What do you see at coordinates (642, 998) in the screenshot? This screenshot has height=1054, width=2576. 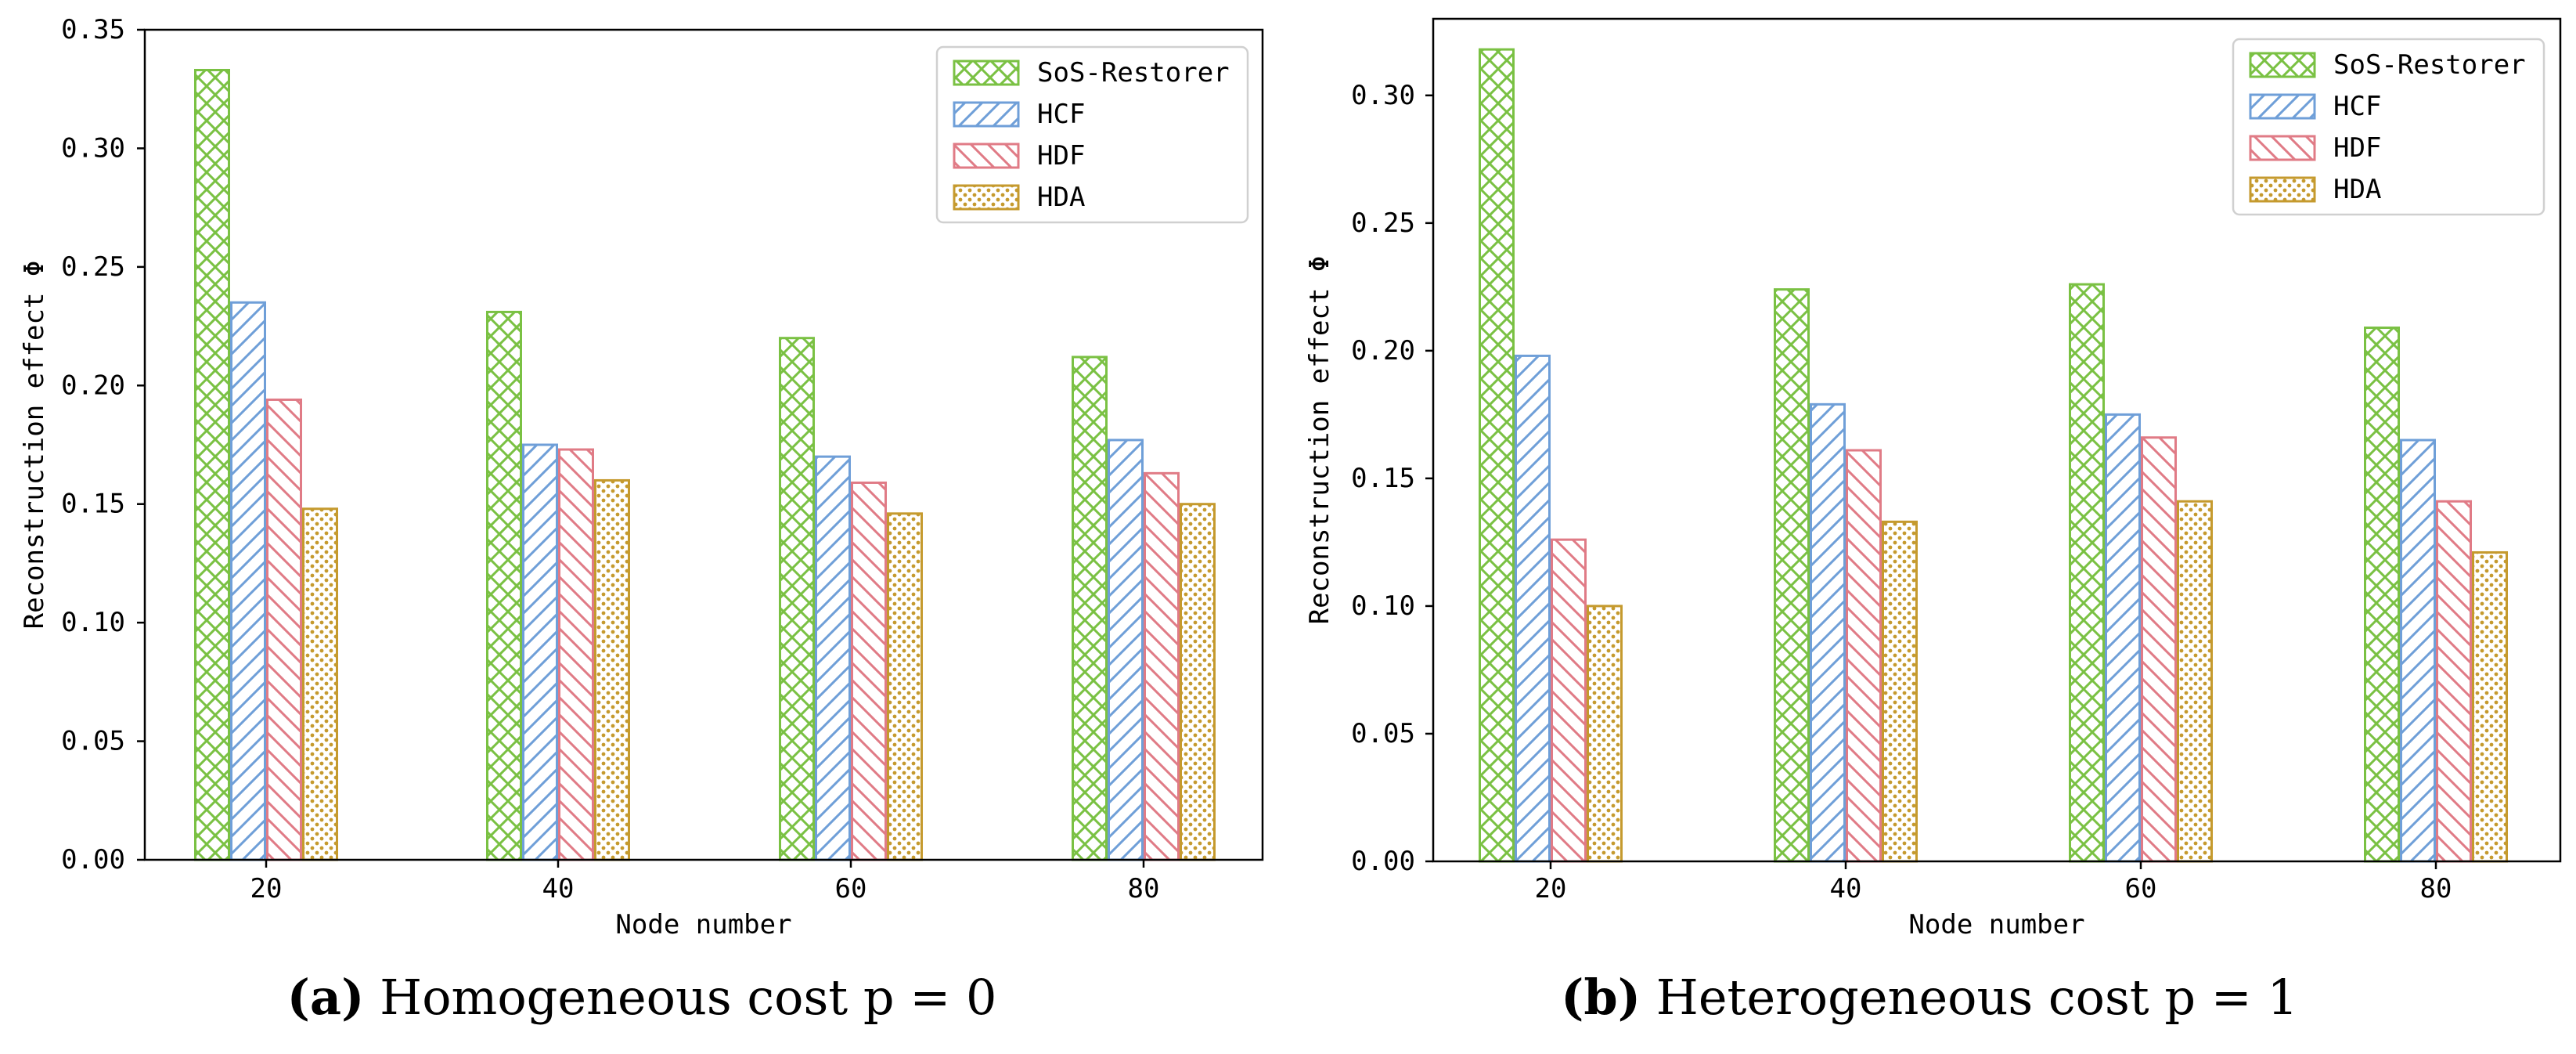 I see `panel-caption: (a) Homogeneous cost p = 0` at bounding box center [642, 998].